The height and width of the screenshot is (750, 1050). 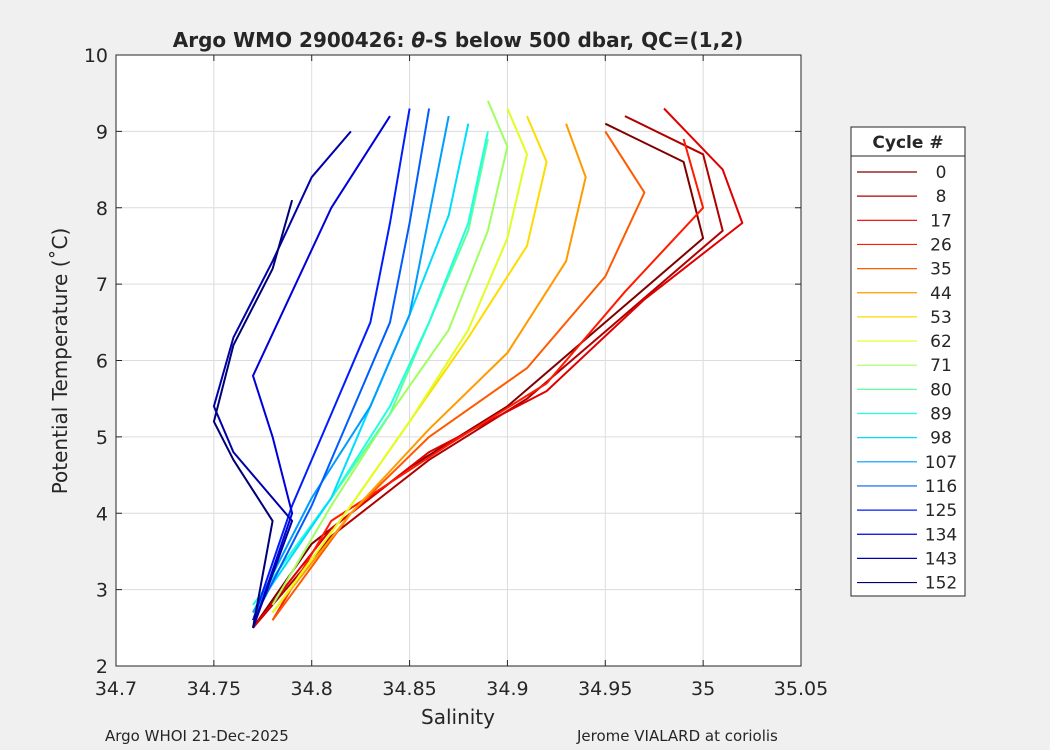 What do you see at coordinates (941, 342) in the screenshot?
I see `legend-label: 62` at bounding box center [941, 342].